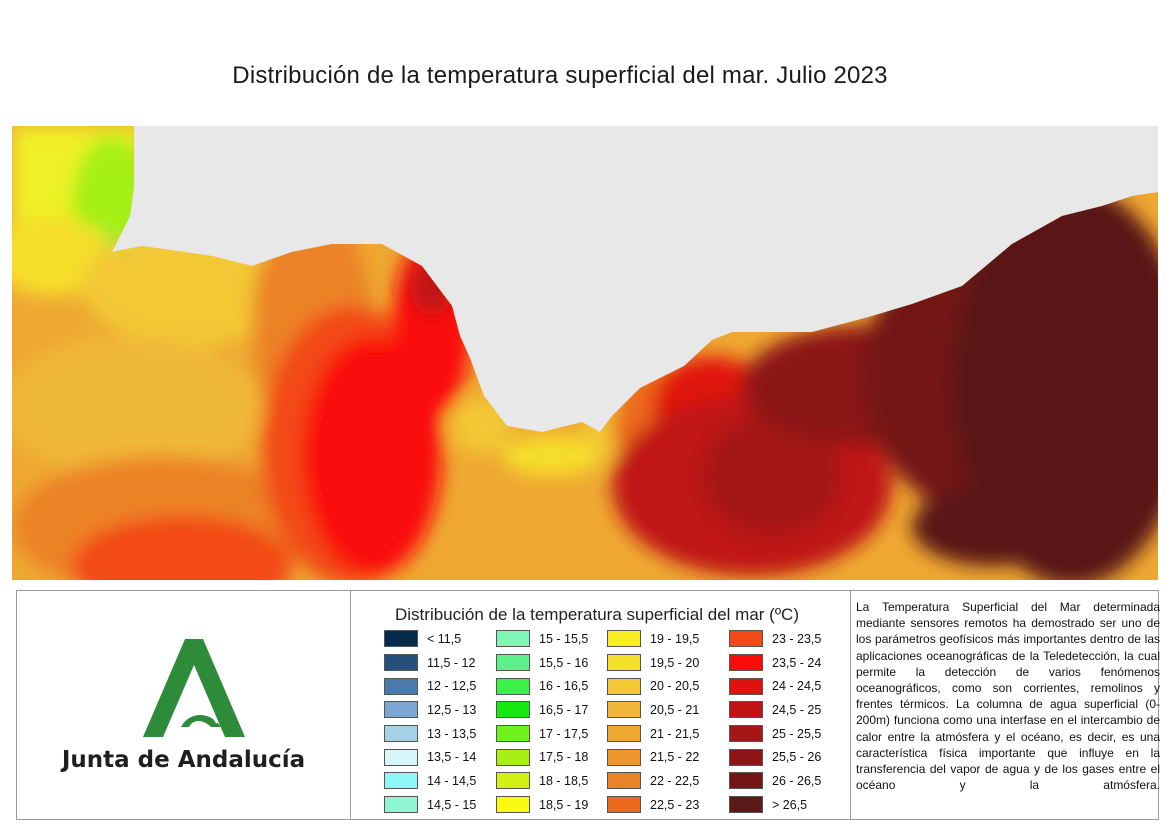 The height and width of the screenshot is (827, 1170). I want to click on legend-item: 20,5 - 21, so click(653, 710).